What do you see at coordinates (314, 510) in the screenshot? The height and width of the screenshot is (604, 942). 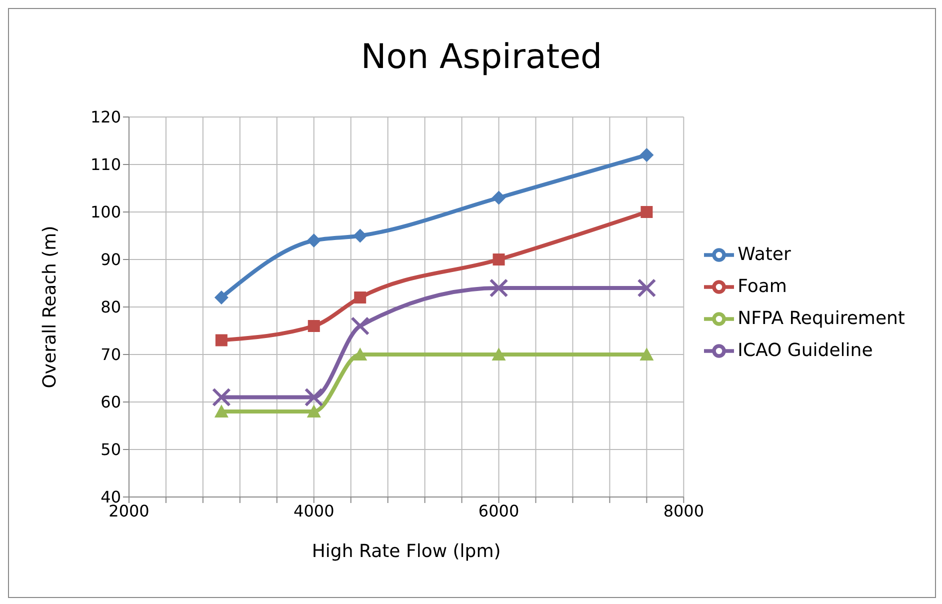 I see `x-tick-label: 4000` at bounding box center [314, 510].